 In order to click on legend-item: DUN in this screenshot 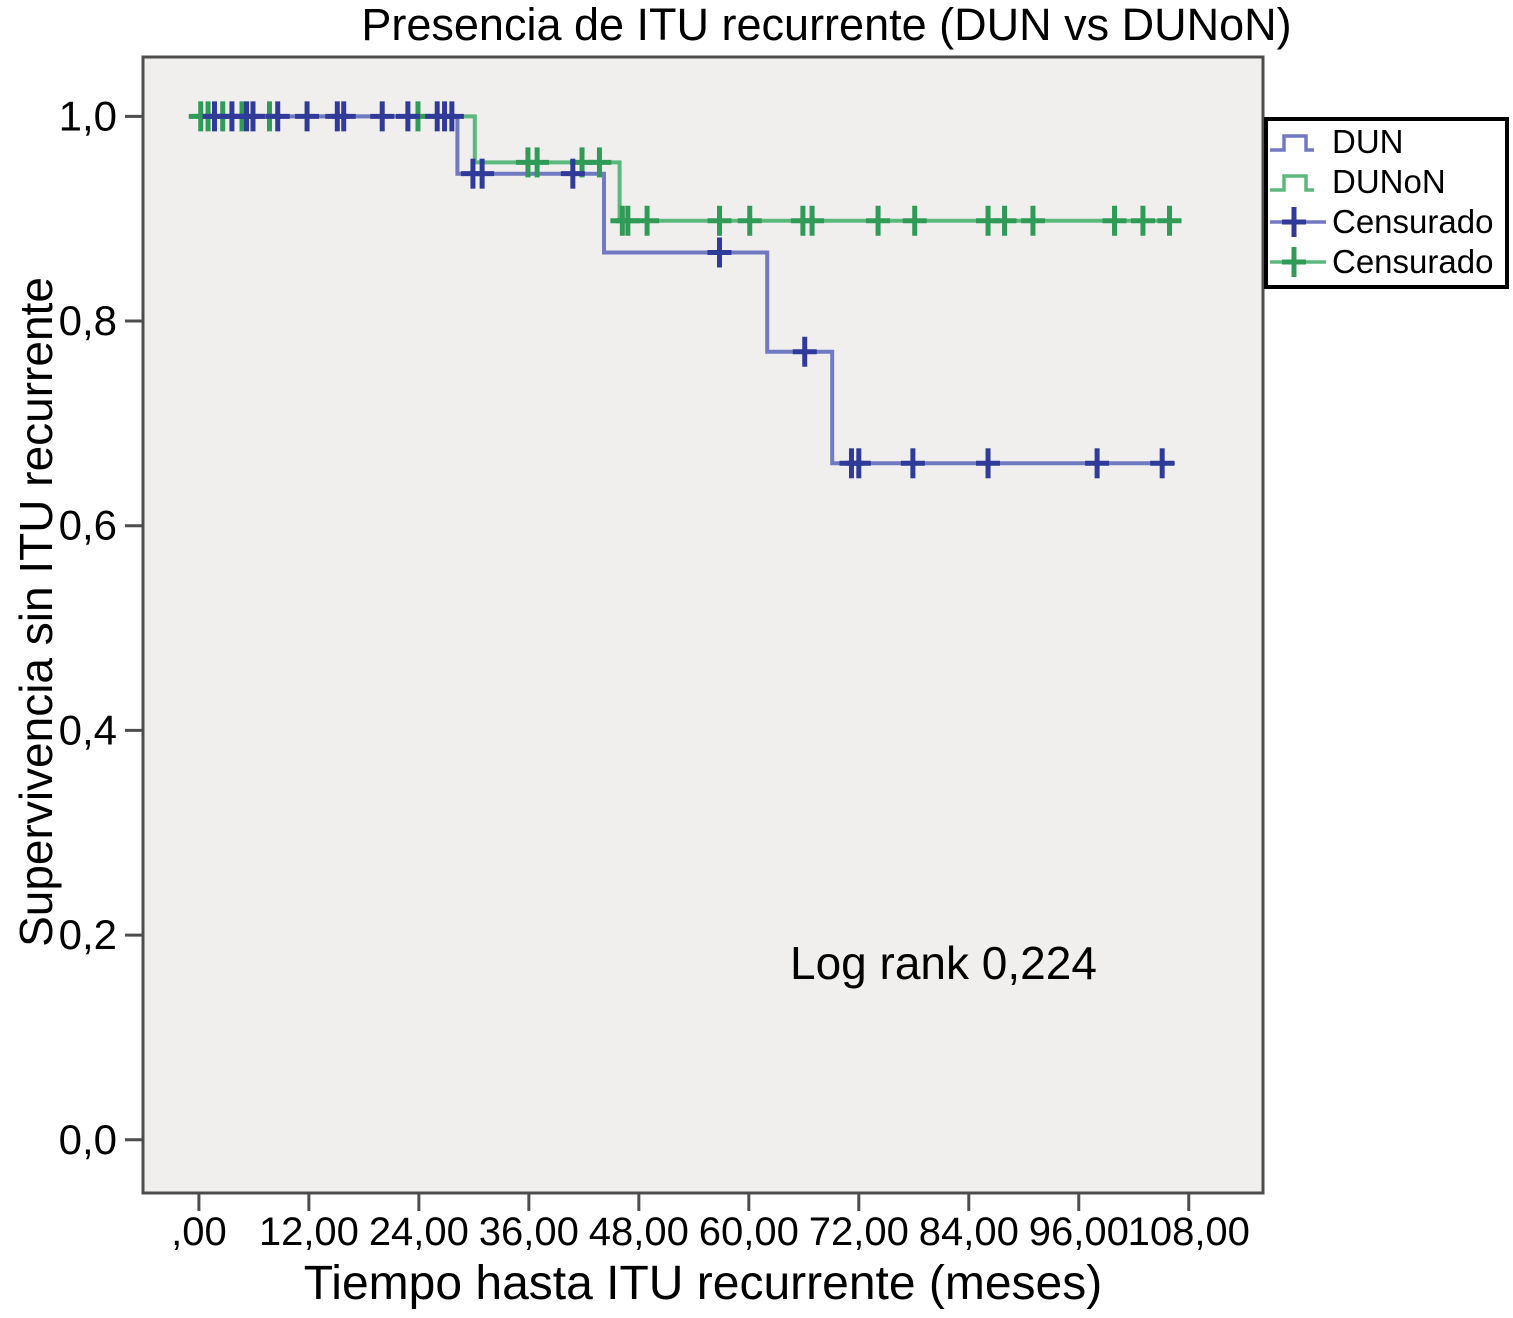, I will do `click(1386, 142)`.